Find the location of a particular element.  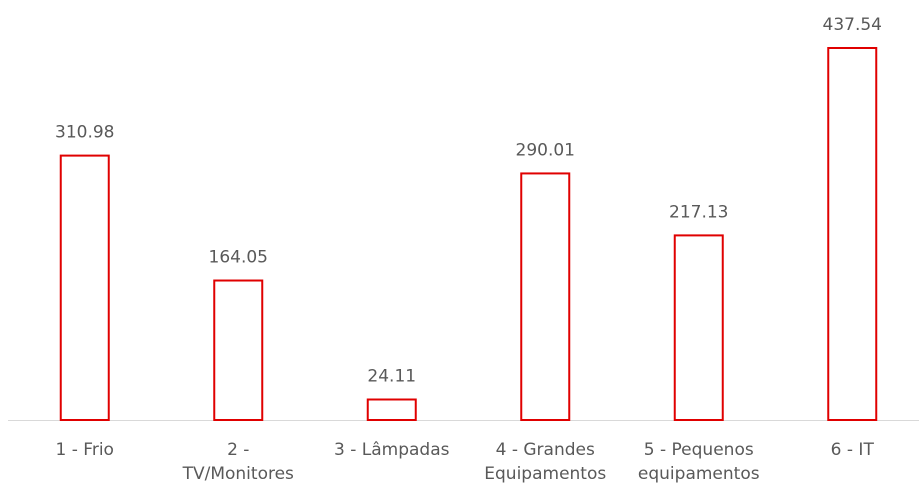

data-label: 437.54 is located at coordinates (852, 25).